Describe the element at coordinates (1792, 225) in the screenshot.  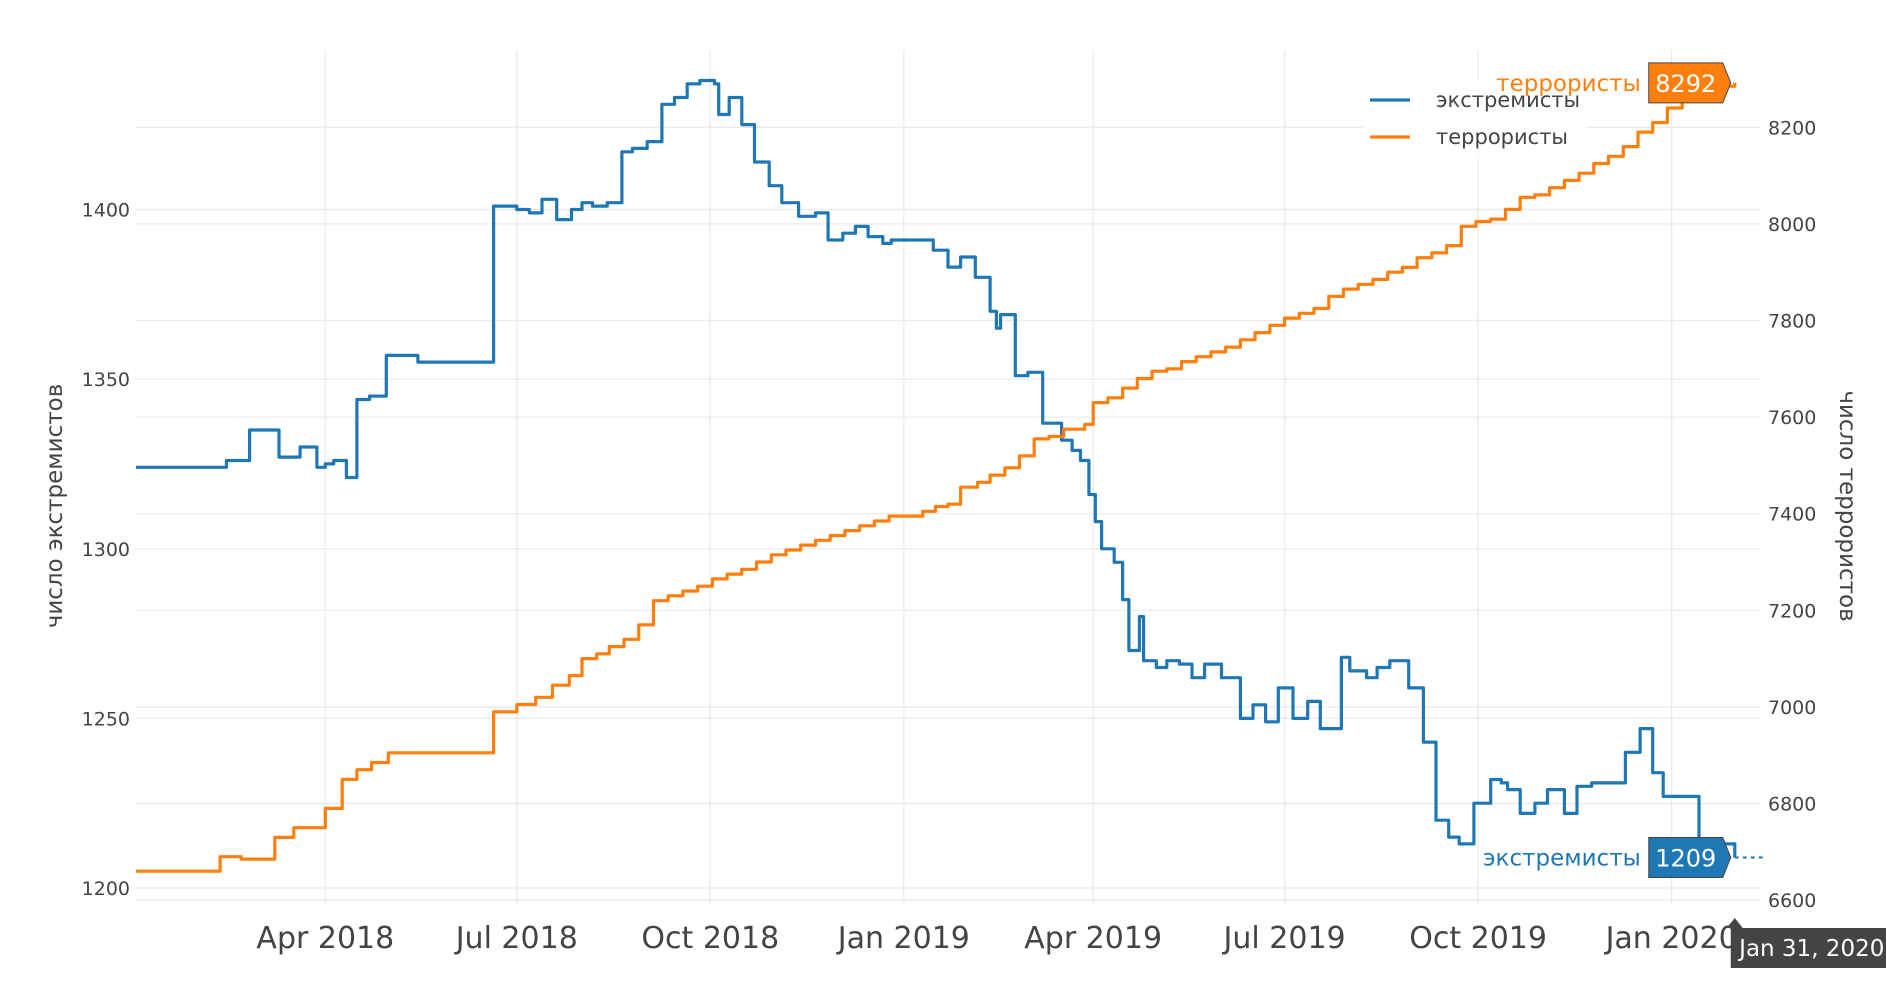
I see `y-right-tick-label: 8000` at that location.